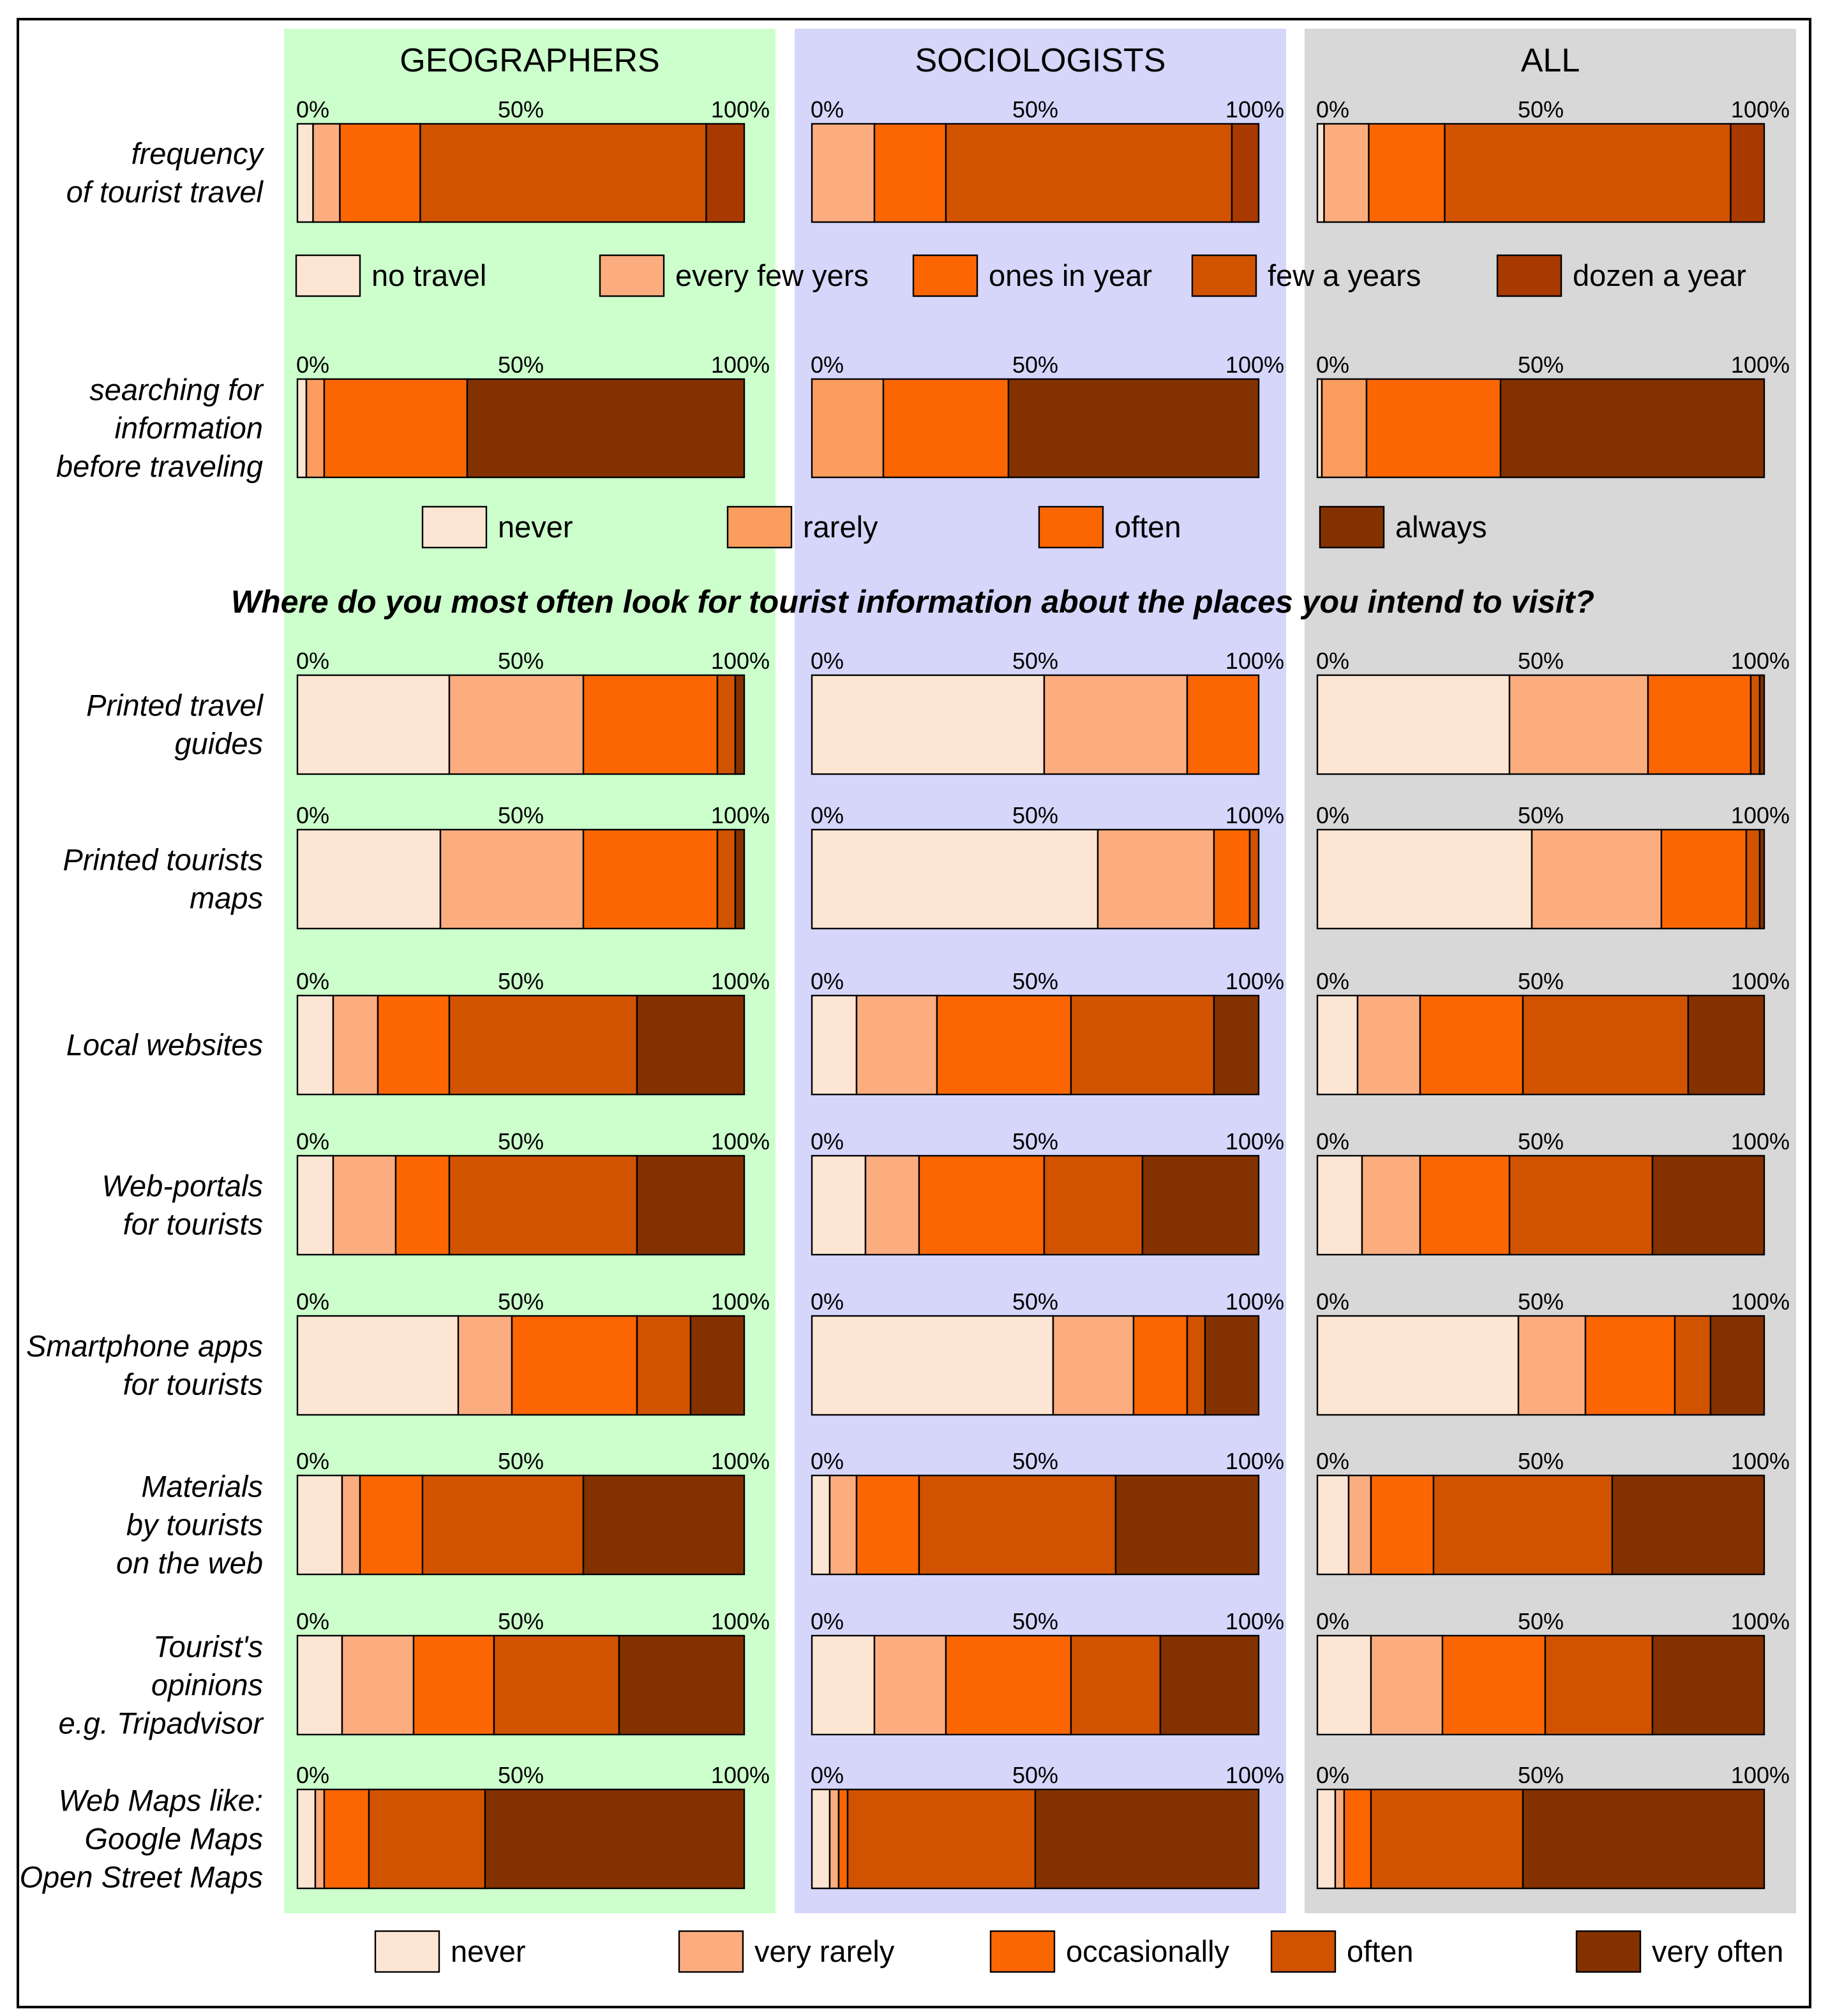  What do you see at coordinates (1588, 173) in the screenshot?
I see `bar-segment-all-few-a-years` at bounding box center [1588, 173].